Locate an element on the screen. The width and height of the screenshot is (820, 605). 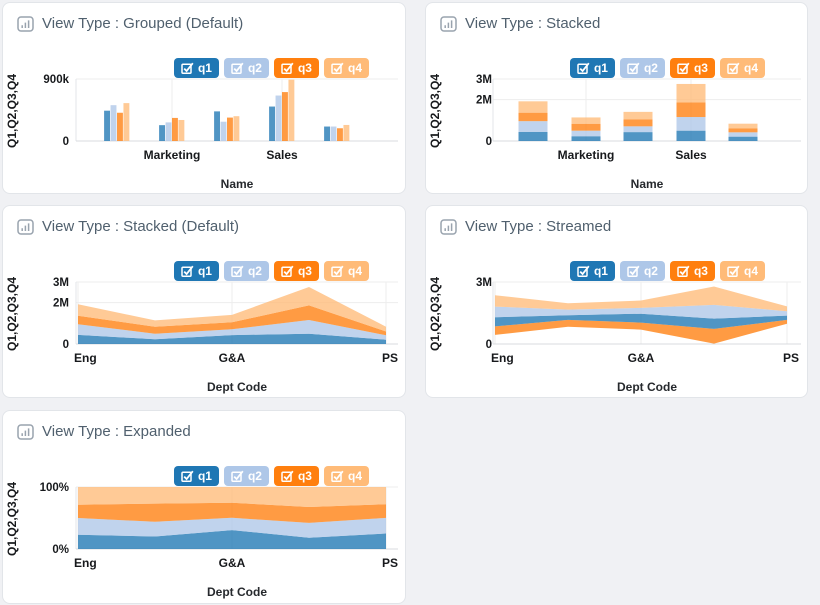
bar-q4-G&A is located at coordinates (236, 128).